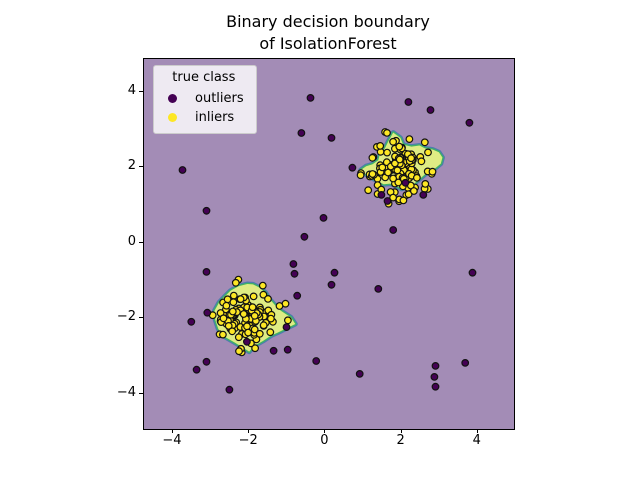 This screenshot has width=640, height=480. I want to click on inliers-marker-icon, so click(172, 117).